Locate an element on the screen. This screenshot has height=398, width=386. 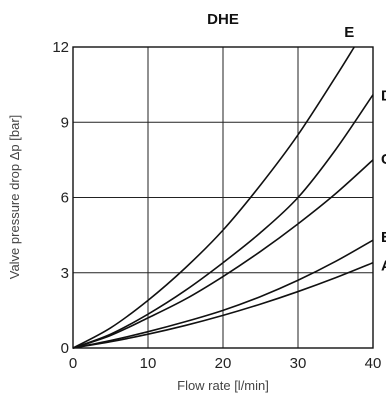
series-label-b: B is located at coordinates (383, 237).